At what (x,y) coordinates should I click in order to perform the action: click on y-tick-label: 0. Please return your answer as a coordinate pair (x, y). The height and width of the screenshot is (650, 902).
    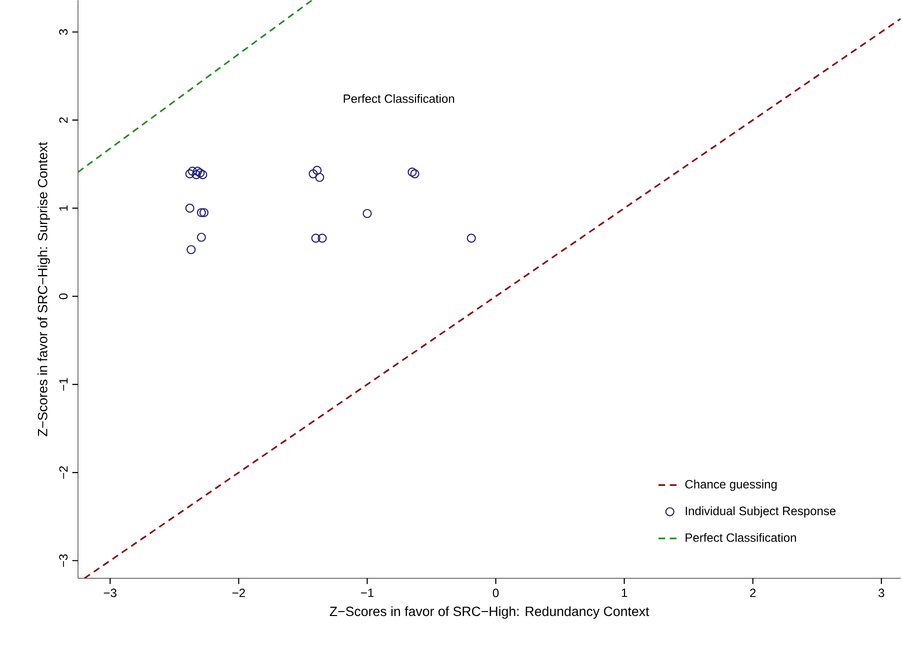
    Looking at the image, I should click on (63, 296).